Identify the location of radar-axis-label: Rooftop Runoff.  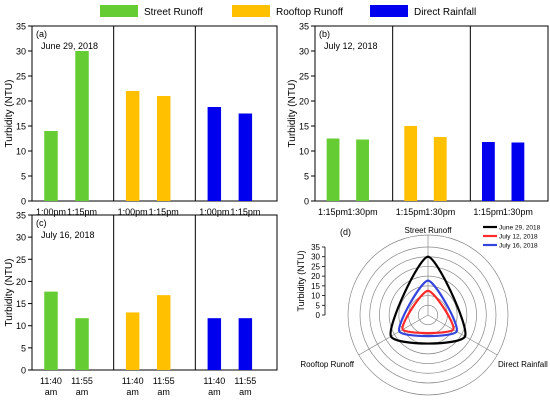
(327, 364).